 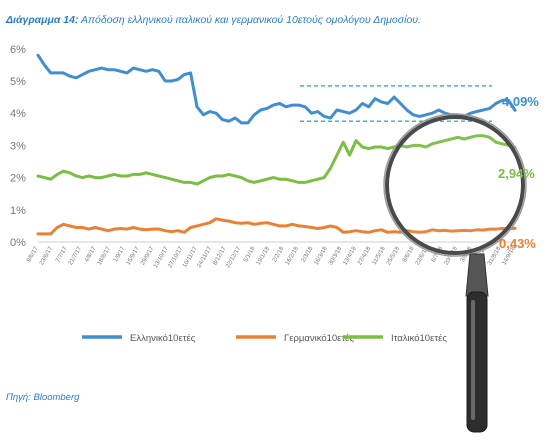 What do you see at coordinates (18, 211) in the screenshot?
I see `y-tick-label: 1%` at bounding box center [18, 211].